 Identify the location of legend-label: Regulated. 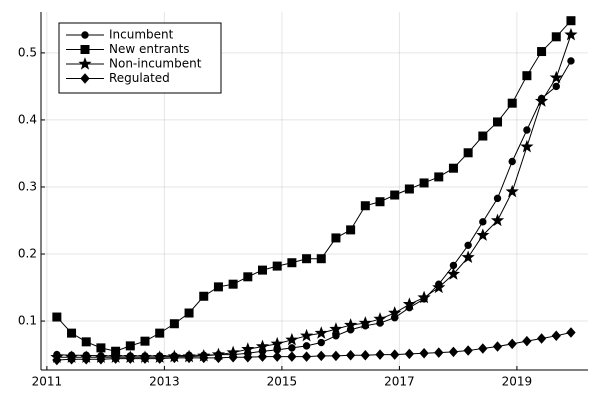
(139, 78).